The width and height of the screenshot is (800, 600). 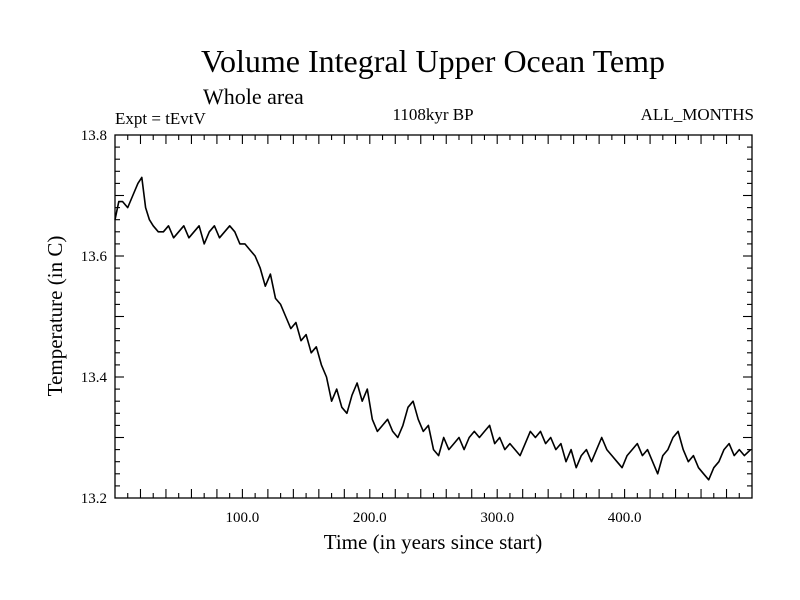 I want to click on experiment-label: Expt = tEvtV, so click(x=161, y=118).